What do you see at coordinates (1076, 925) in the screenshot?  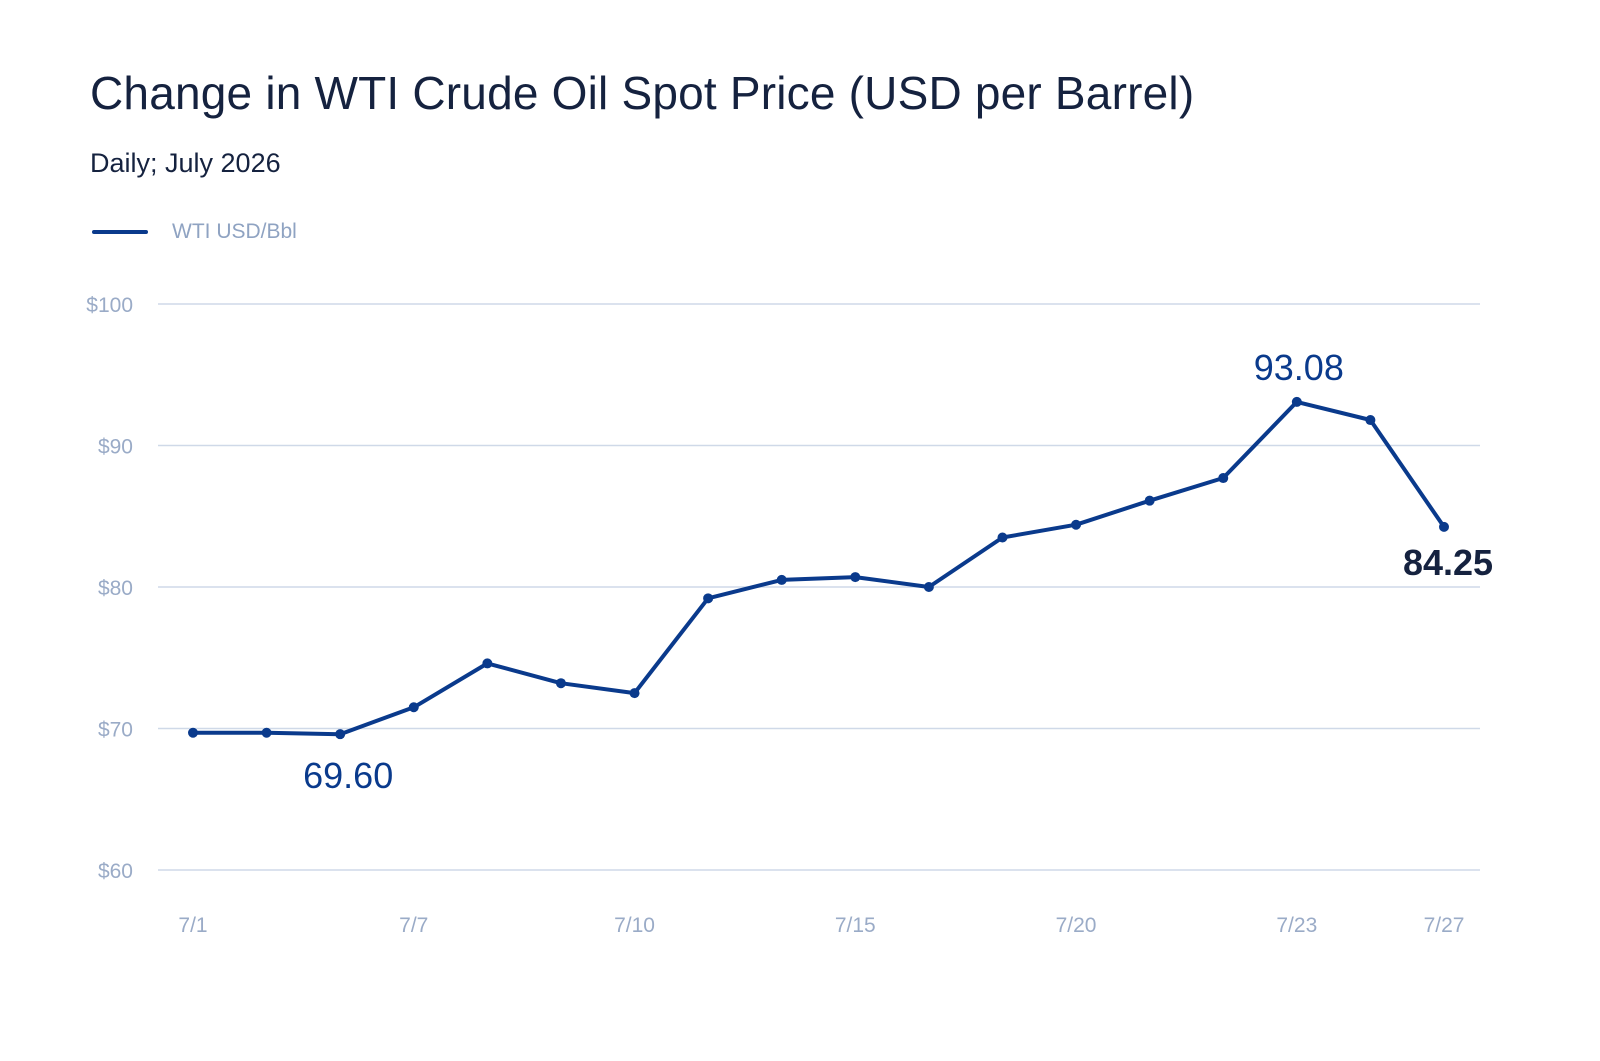 I see `x-tick-label: 7/20` at bounding box center [1076, 925].